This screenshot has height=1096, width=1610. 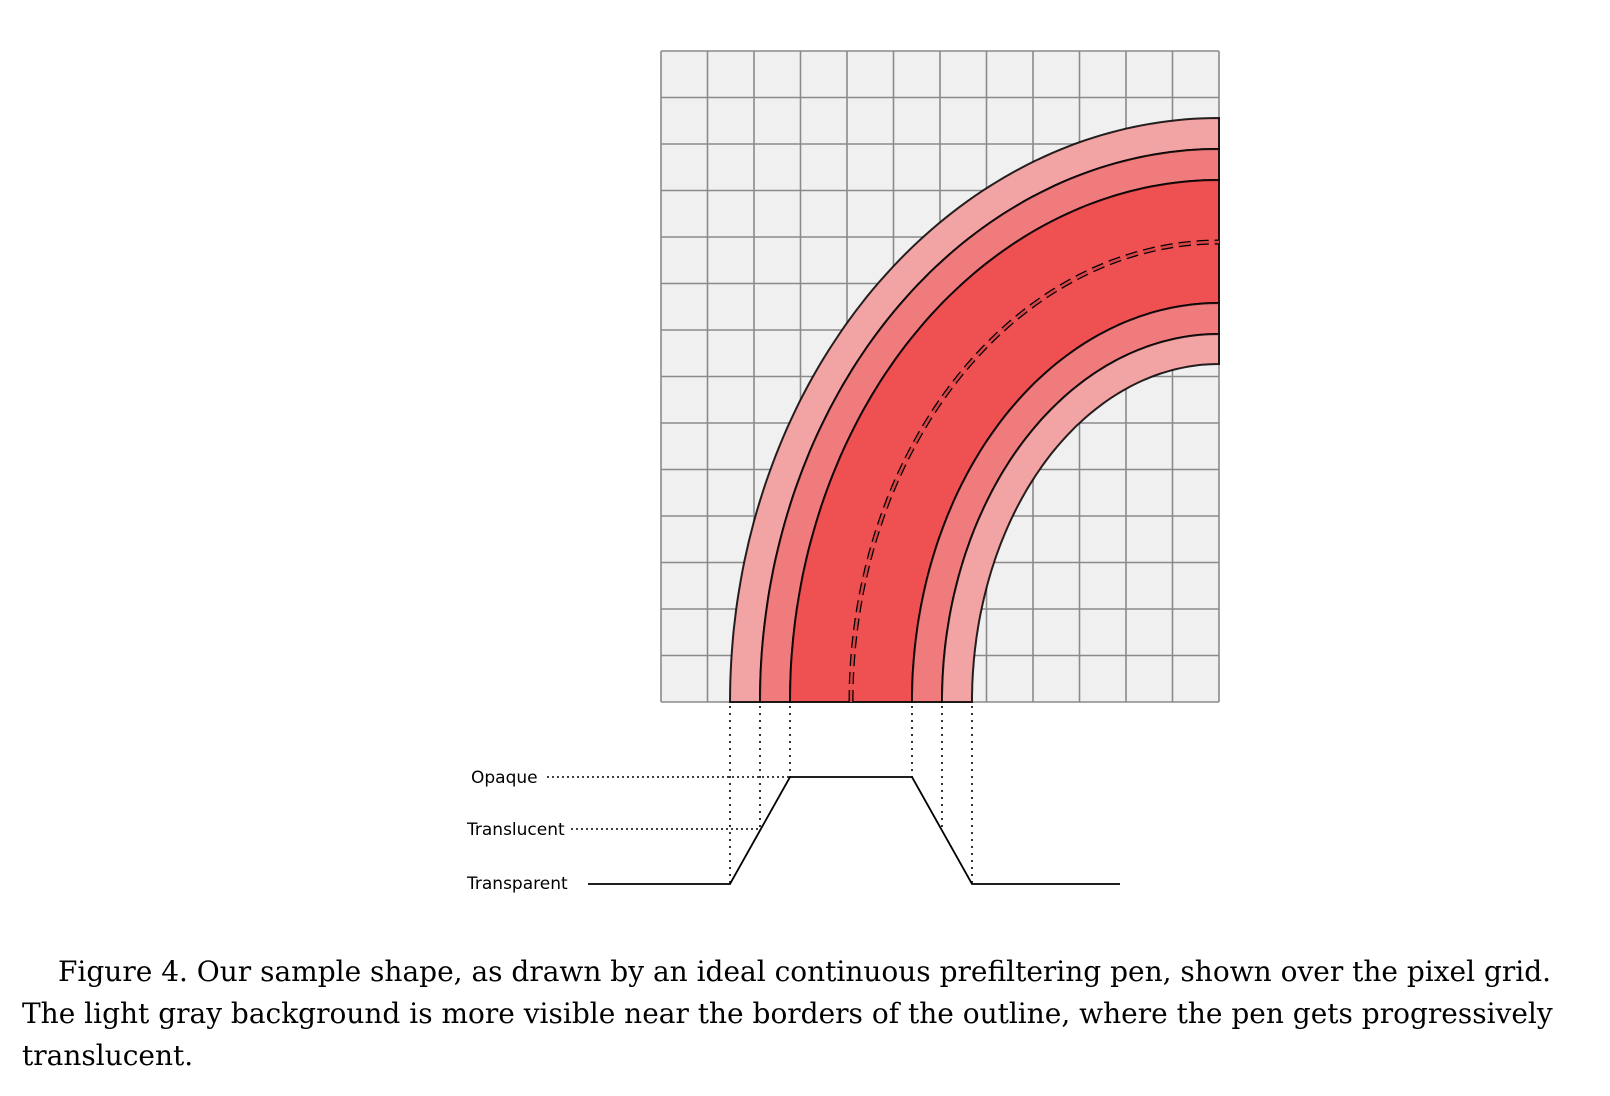 I want to click on opacity-profile, so click(x=854, y=830).